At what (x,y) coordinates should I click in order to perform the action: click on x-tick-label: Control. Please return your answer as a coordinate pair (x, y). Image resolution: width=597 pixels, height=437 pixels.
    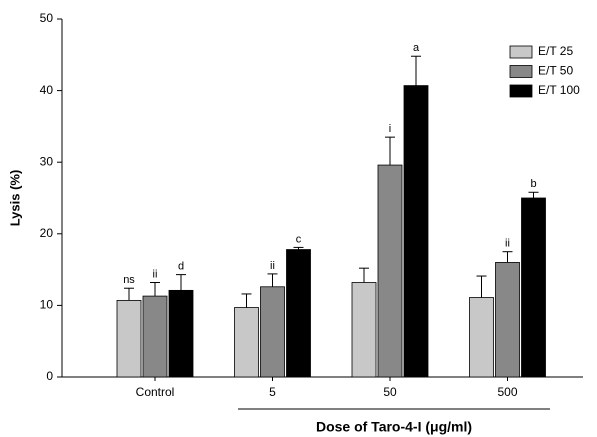
    Looking at the image, I should click on (155, 392).